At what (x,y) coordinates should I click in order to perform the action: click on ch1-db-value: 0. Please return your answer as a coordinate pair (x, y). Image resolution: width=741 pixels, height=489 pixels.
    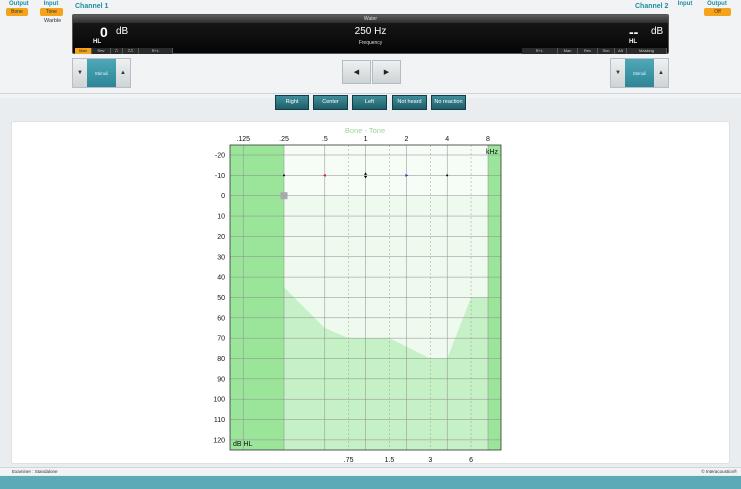
    Looking at the image, I should click on (104, 32).